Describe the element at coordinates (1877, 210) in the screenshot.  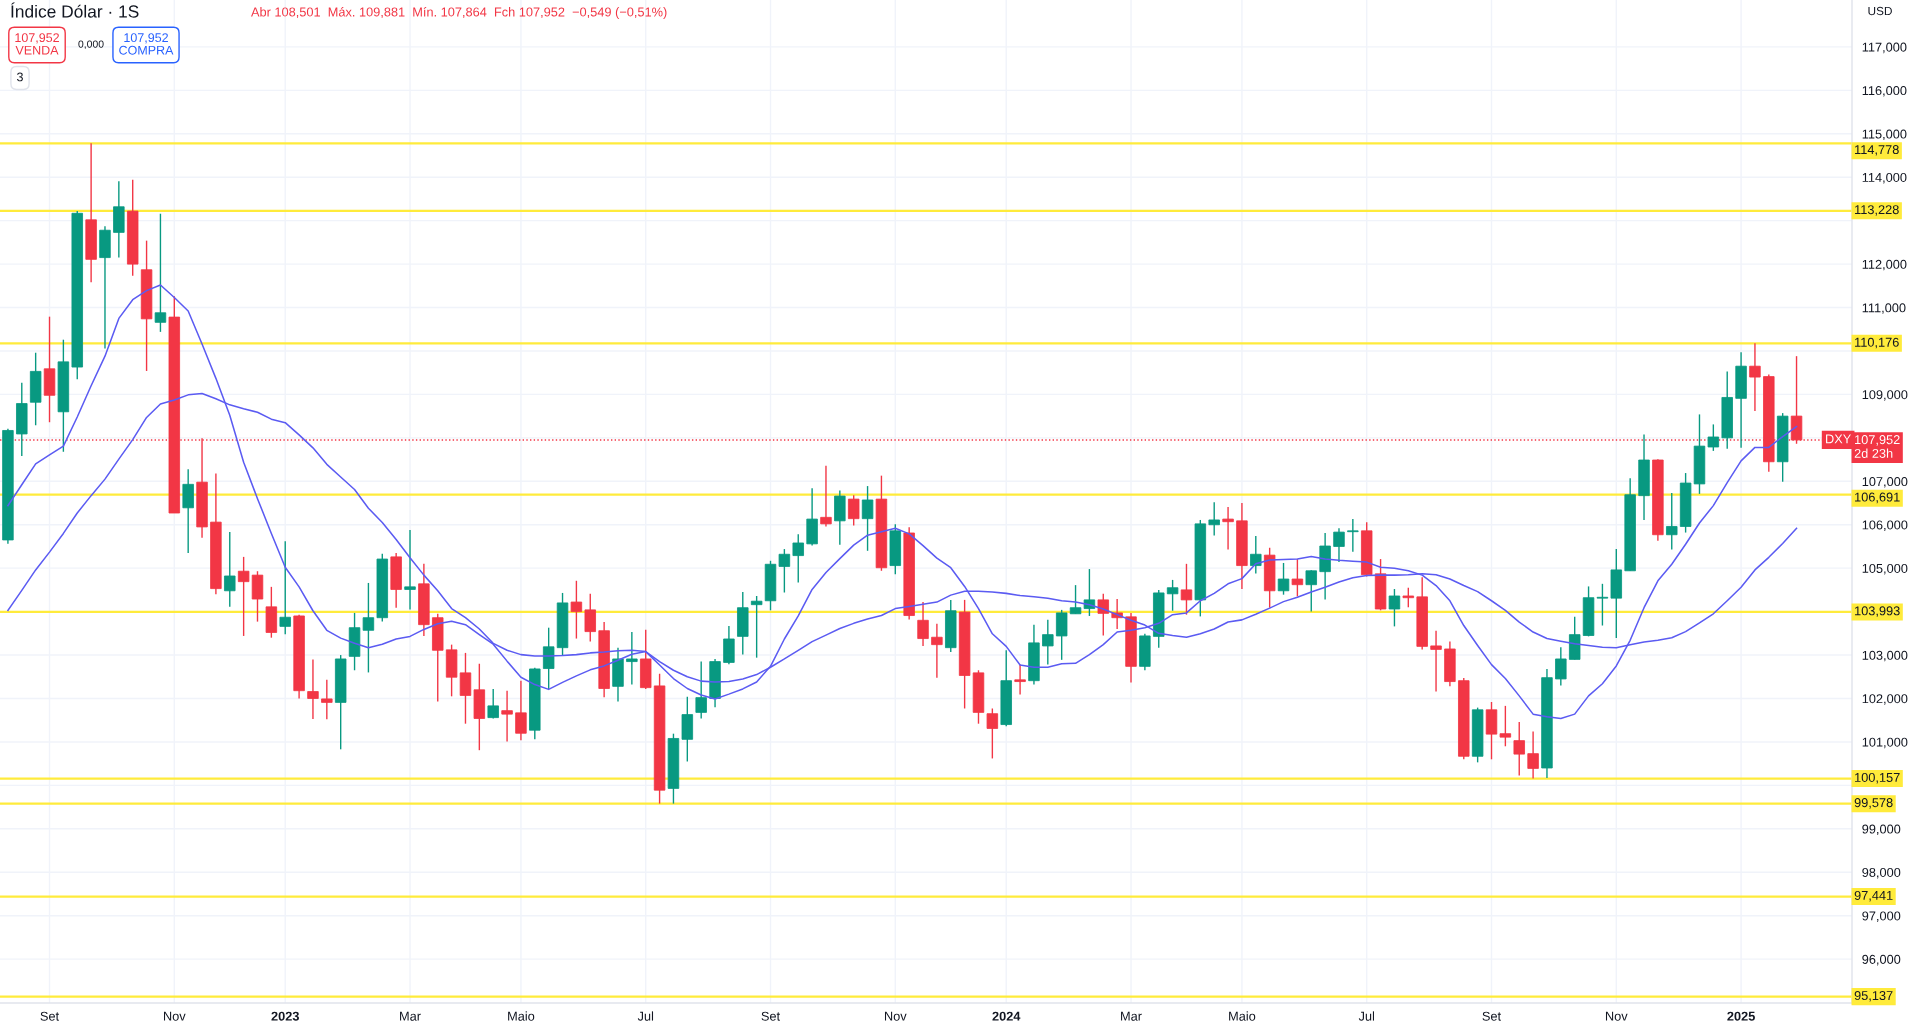
I see `ref-line-label: 113,228` at that location.